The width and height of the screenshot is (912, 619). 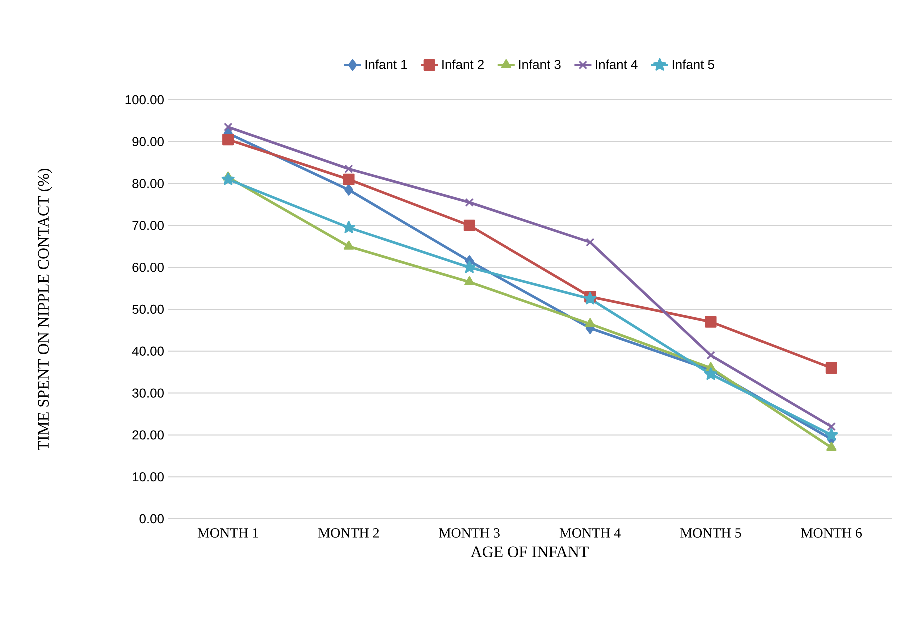 I want to click on x-tick-label: MONTH 2, so click(x=349, y=533).